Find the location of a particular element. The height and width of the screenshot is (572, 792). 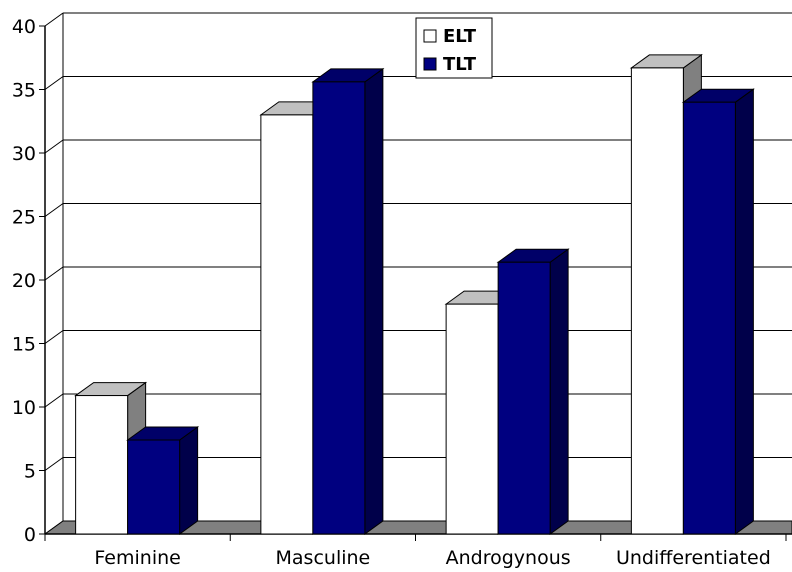

x-category-label: Feminine is located at coordinates (137, 558).